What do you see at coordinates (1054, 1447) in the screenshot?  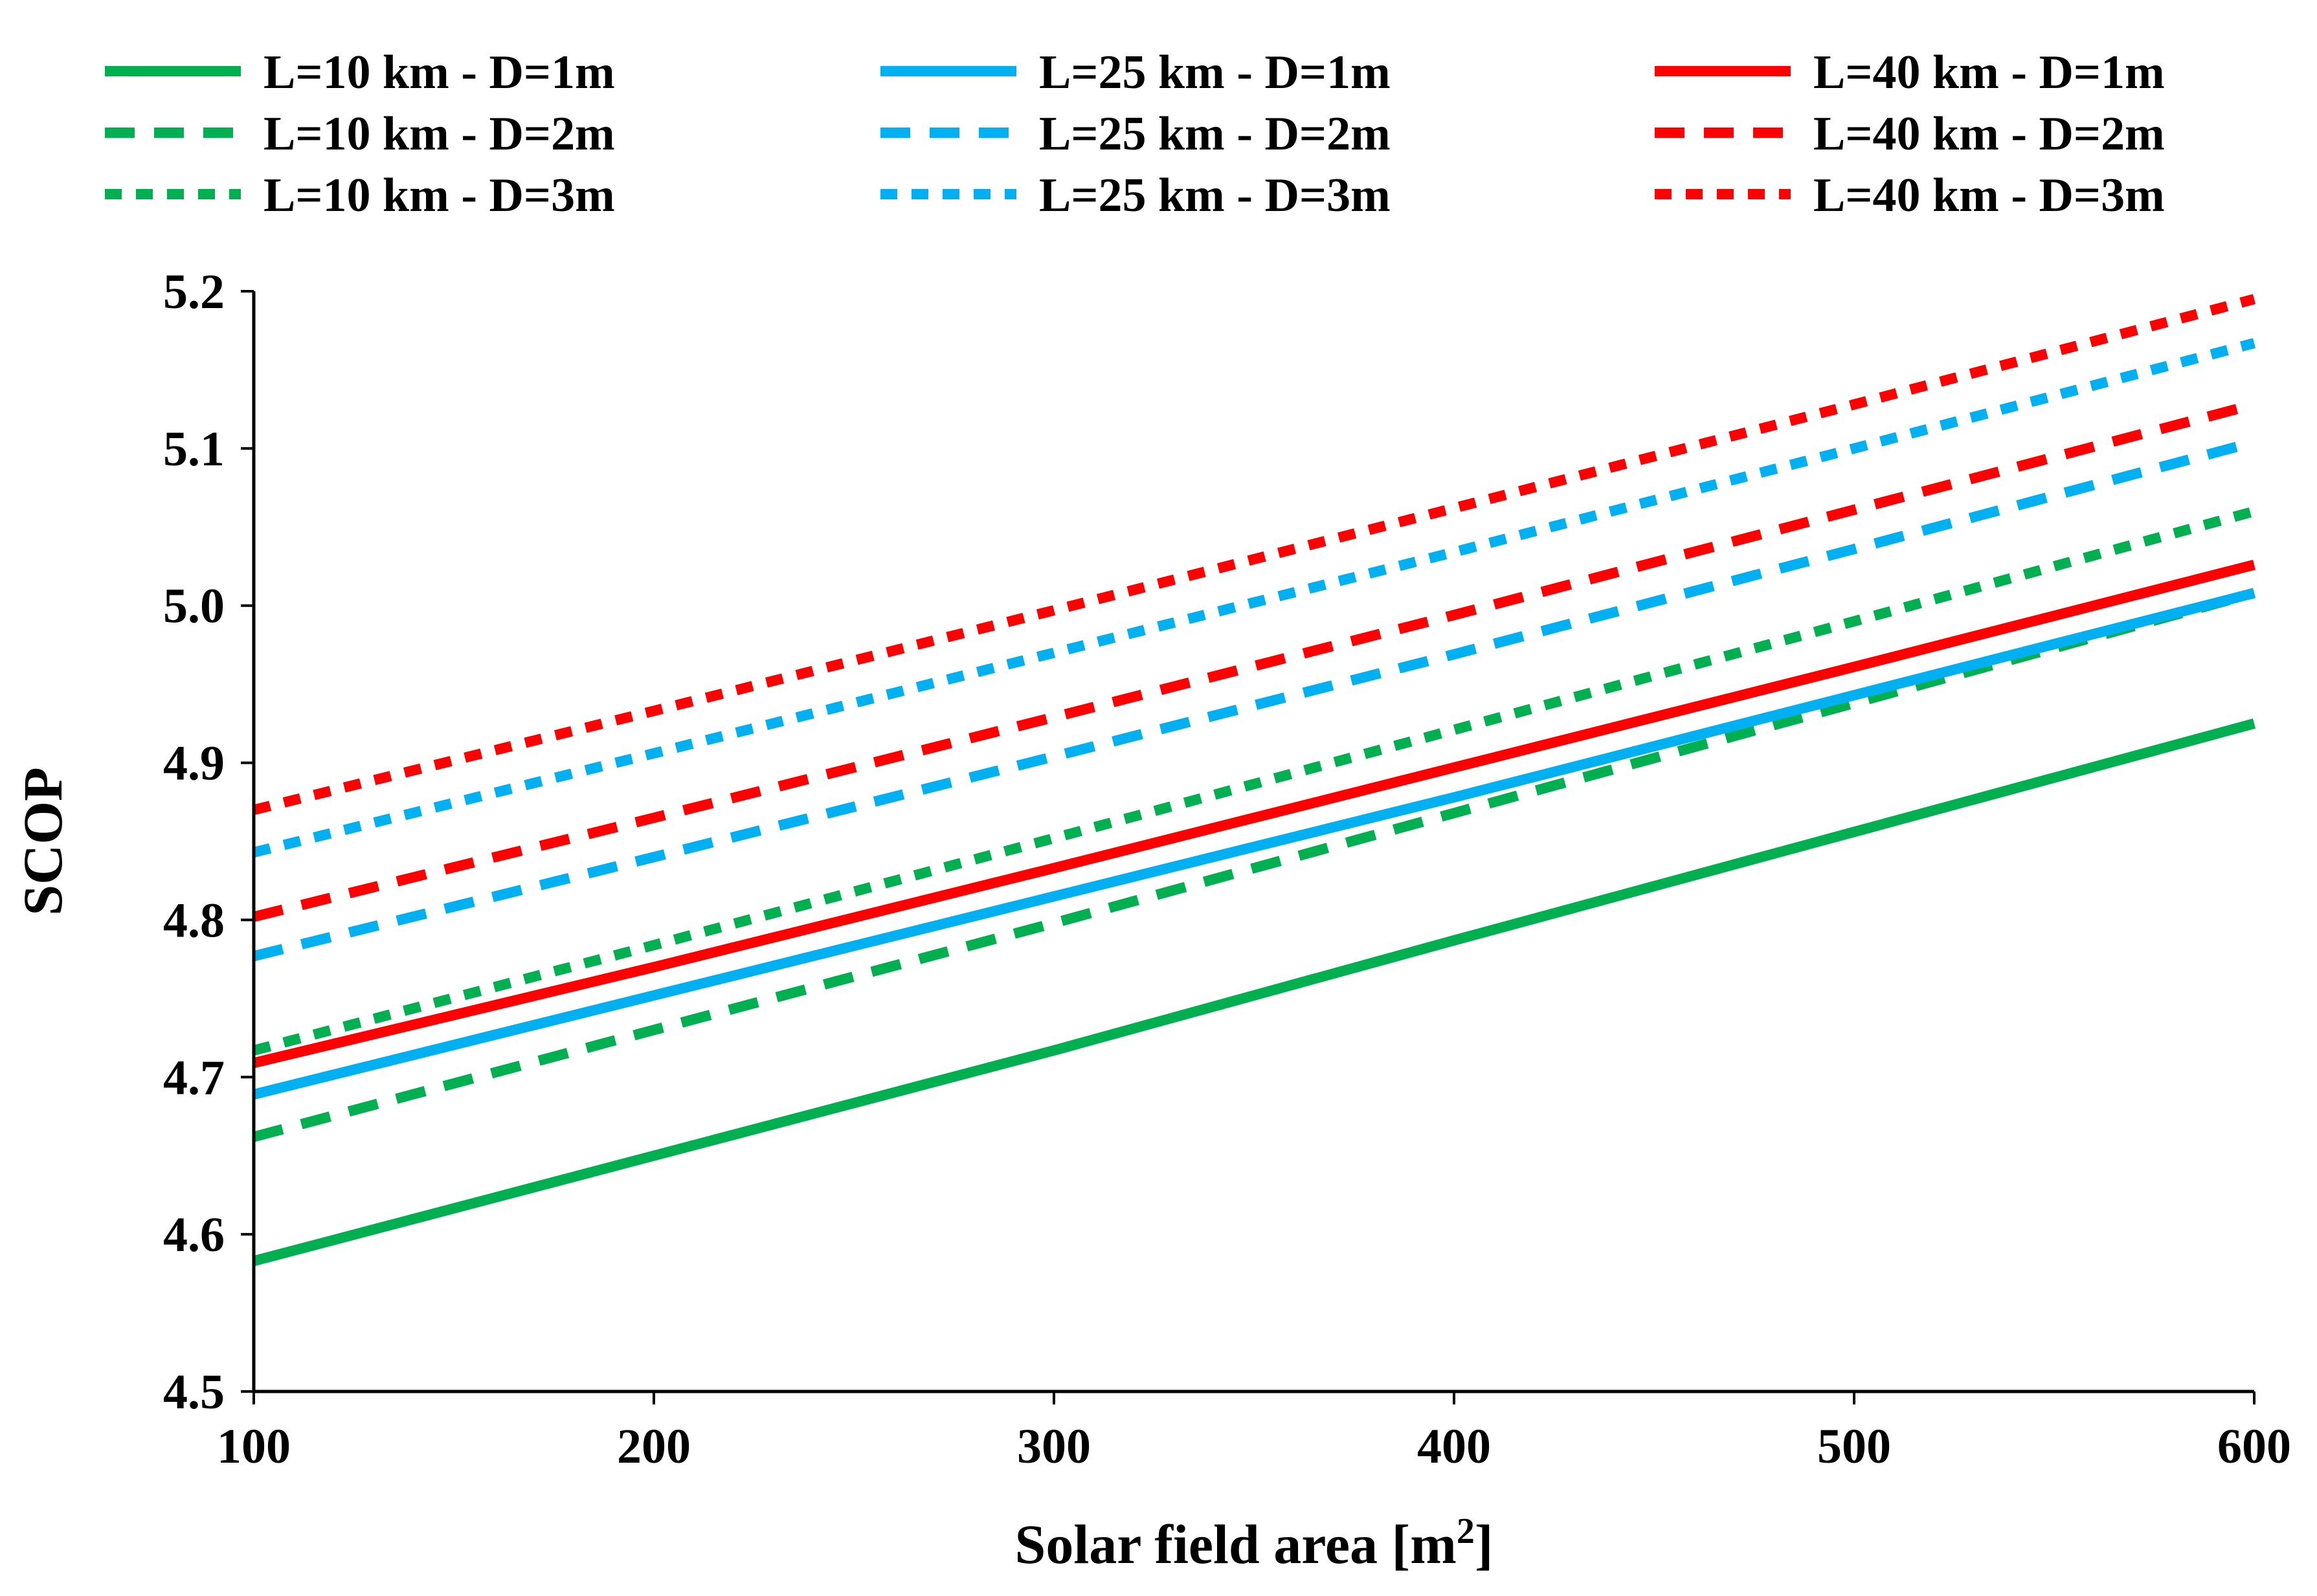 I see `x-tick-label: 300` at bounding box center [1054, 1447].